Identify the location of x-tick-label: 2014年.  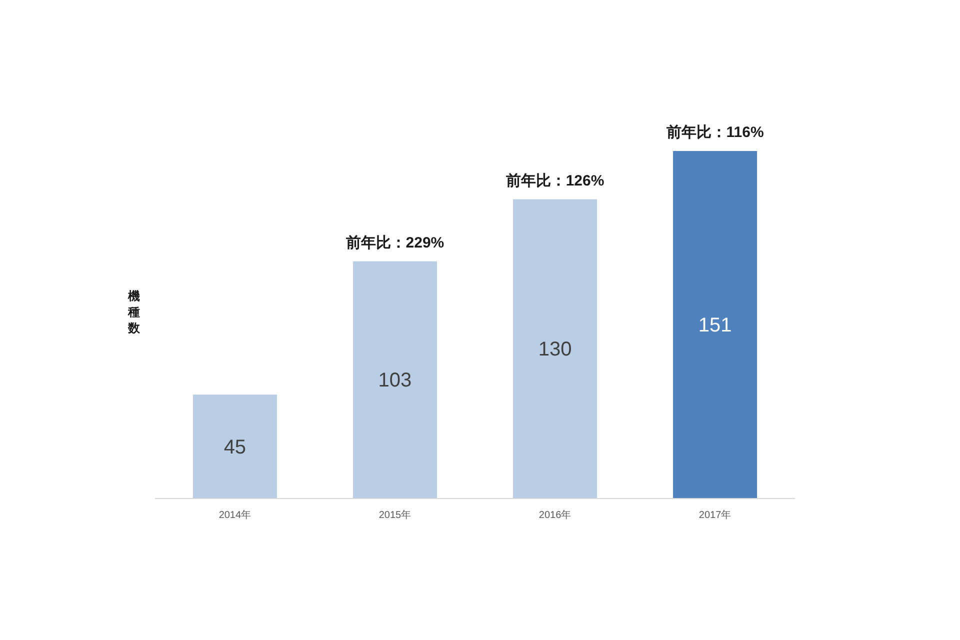
(235, 515).